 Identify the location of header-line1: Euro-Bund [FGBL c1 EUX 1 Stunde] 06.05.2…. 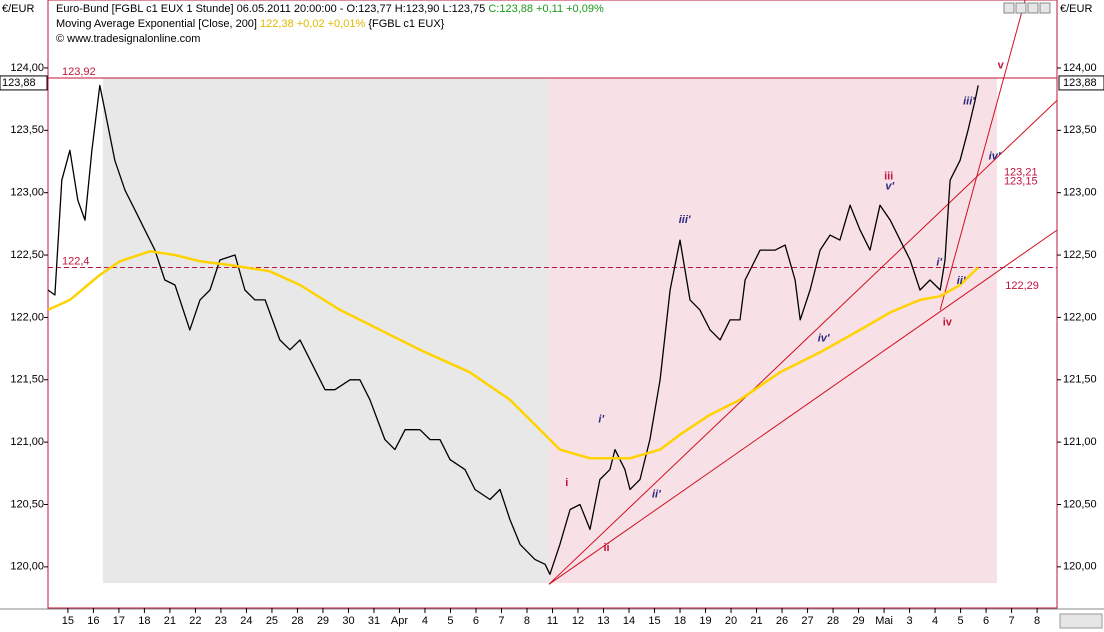
(330, 9).